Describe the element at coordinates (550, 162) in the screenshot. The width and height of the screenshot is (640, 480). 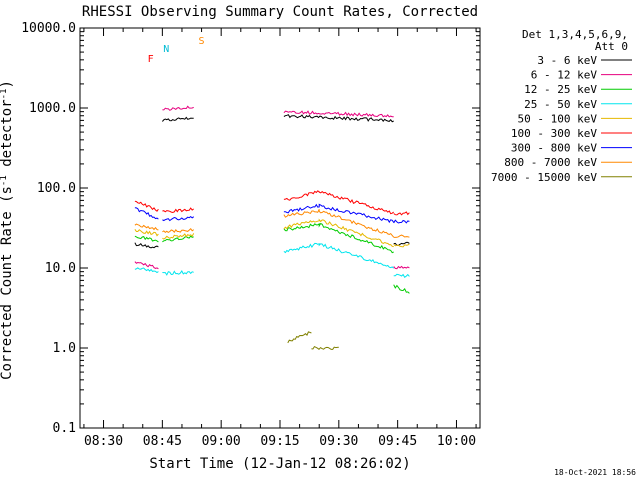
I see `legend-label: 800 - 7000 keV` at that location.